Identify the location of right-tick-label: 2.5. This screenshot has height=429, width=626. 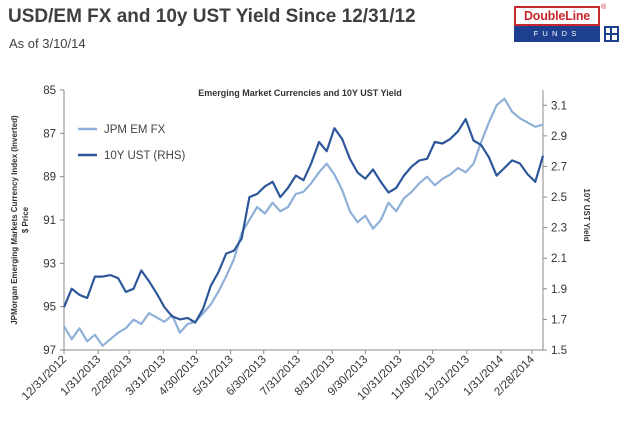
(559, 198).